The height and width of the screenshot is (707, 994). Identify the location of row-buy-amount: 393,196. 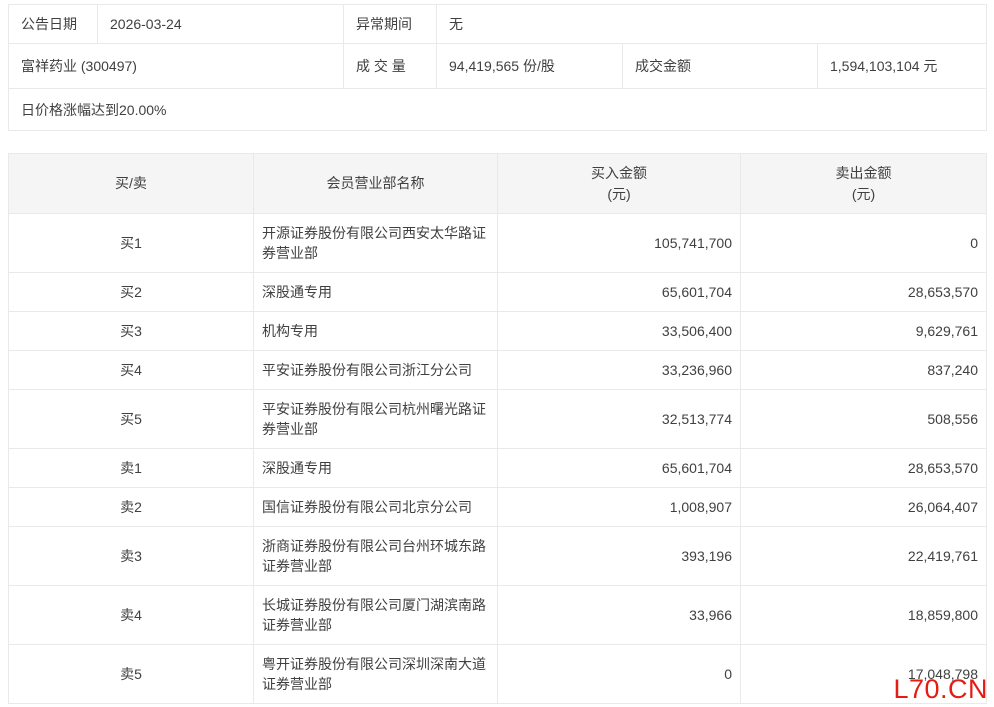
(619, 556).